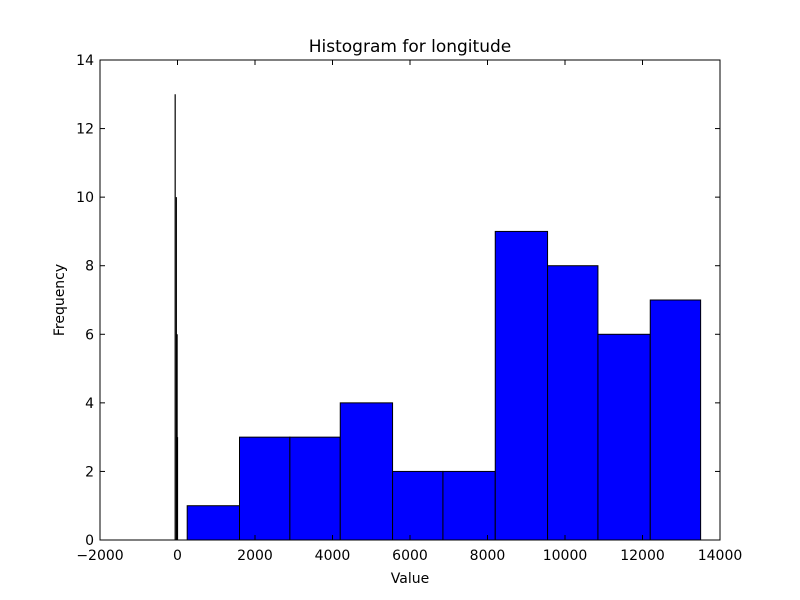  I want to click on y-tick-label-8: 14, so click(85, 61).